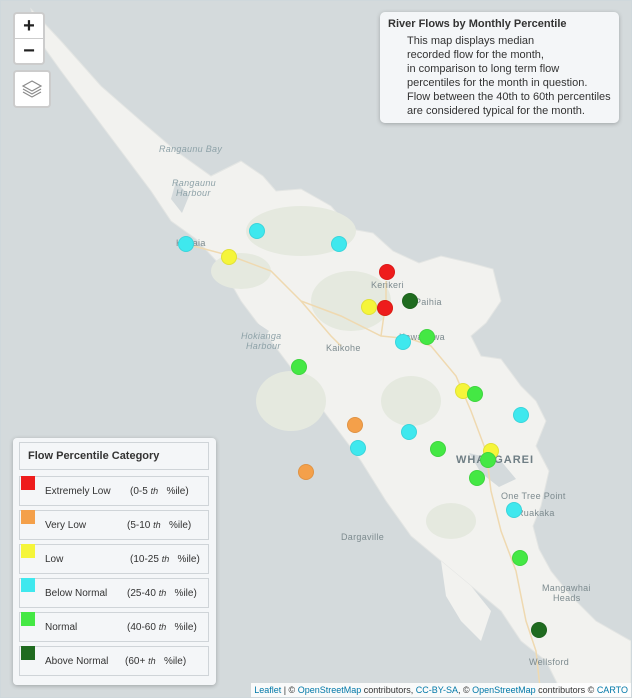  I want to click on legend-item-very-low: Very Low (5-10 th %ile), so click(114, 525).